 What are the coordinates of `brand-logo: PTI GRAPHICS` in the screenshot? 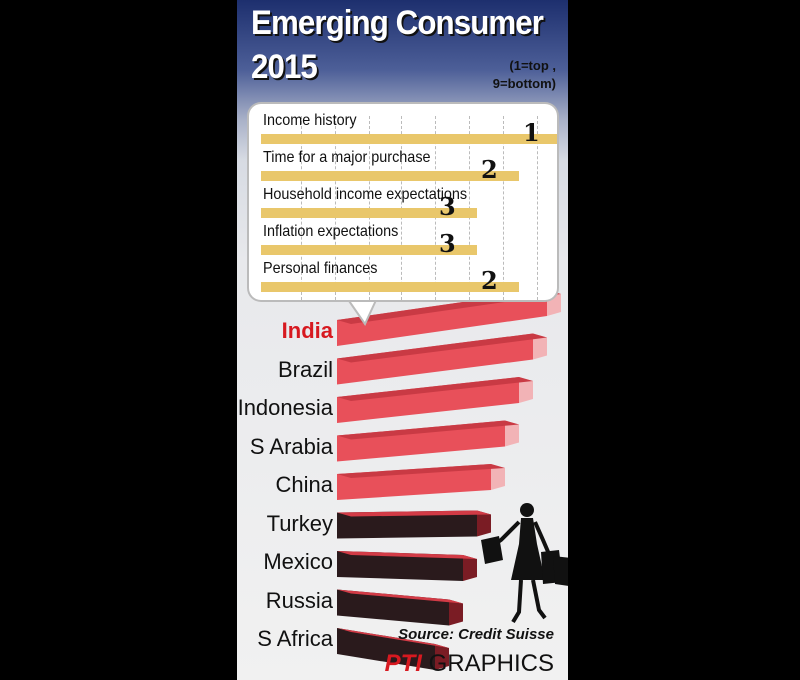 It's located at (469, 664).